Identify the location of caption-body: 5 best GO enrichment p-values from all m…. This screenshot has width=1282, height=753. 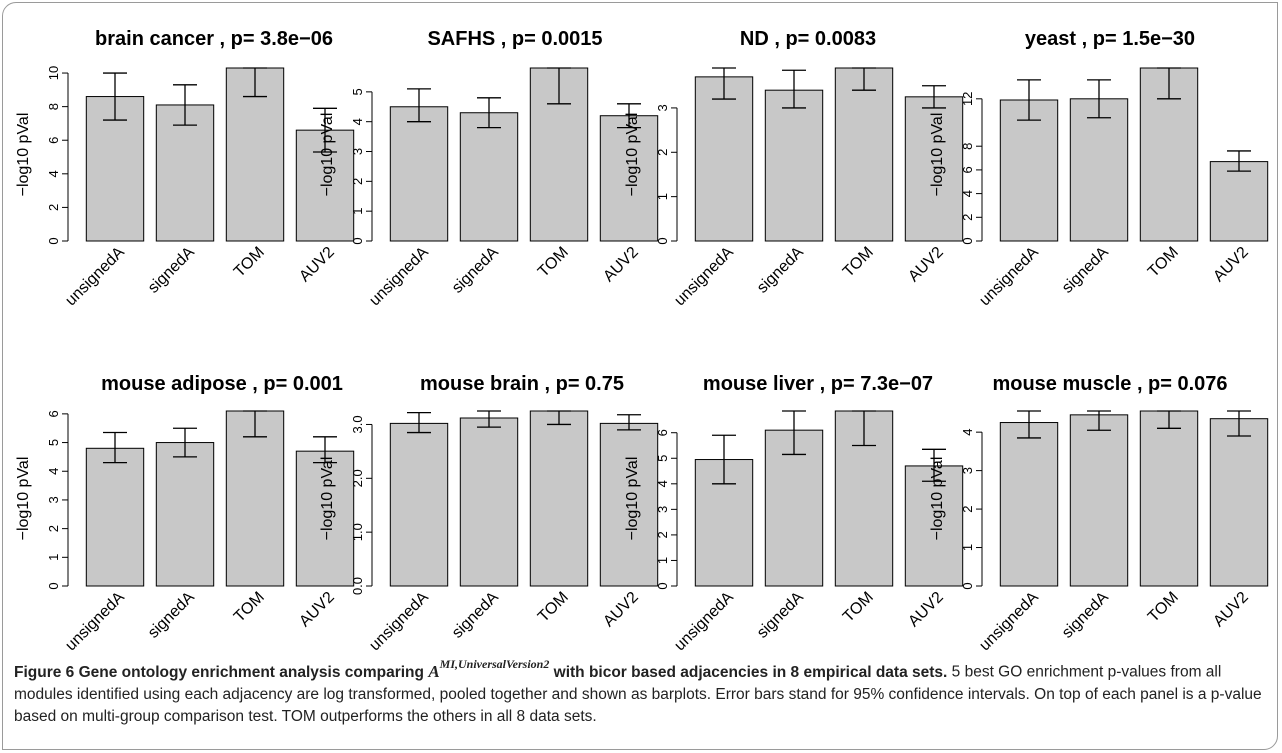
(638, 694).